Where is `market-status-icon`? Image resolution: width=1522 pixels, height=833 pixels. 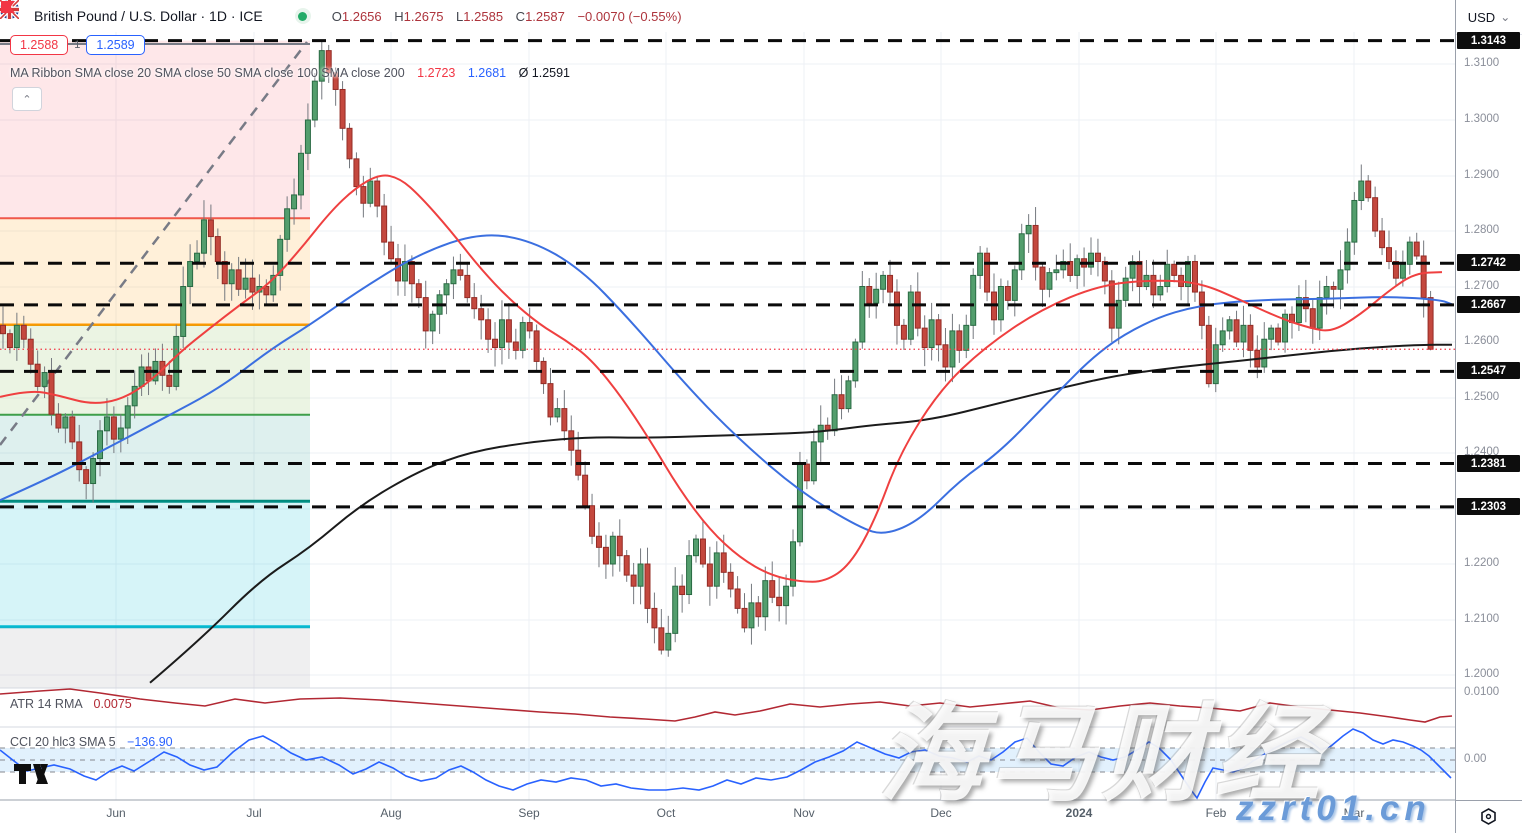 market-status-icon is located at coordinates (302, 16).